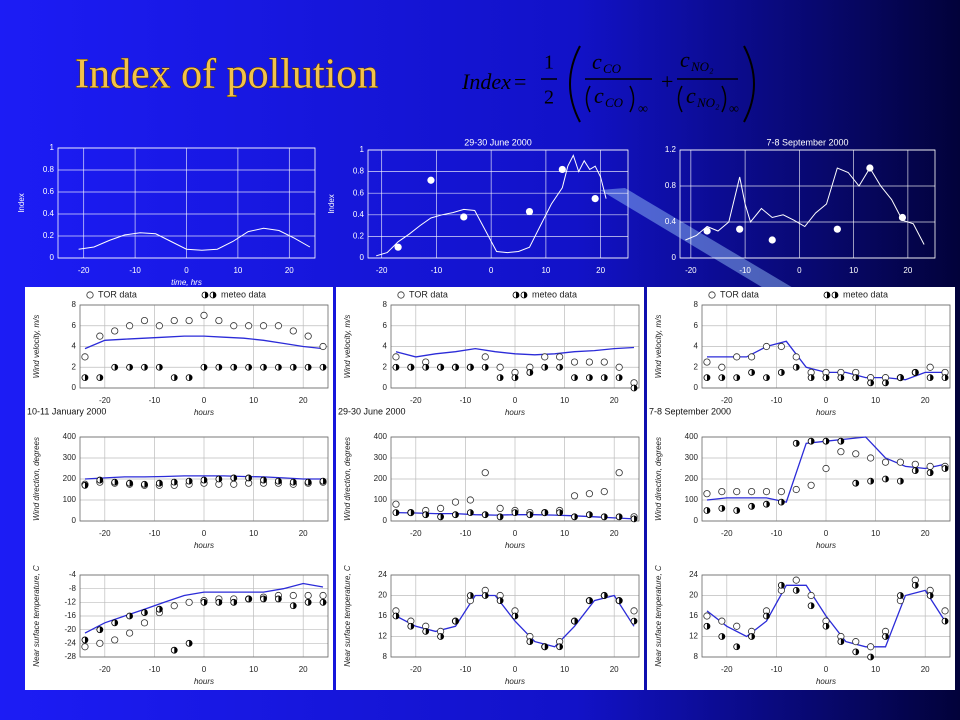 The image size is (960, 720). What do you see at coordinates (385, 346) in the screenshot?
I see `y-tick-label: 4` at bounding box center [385, 346].